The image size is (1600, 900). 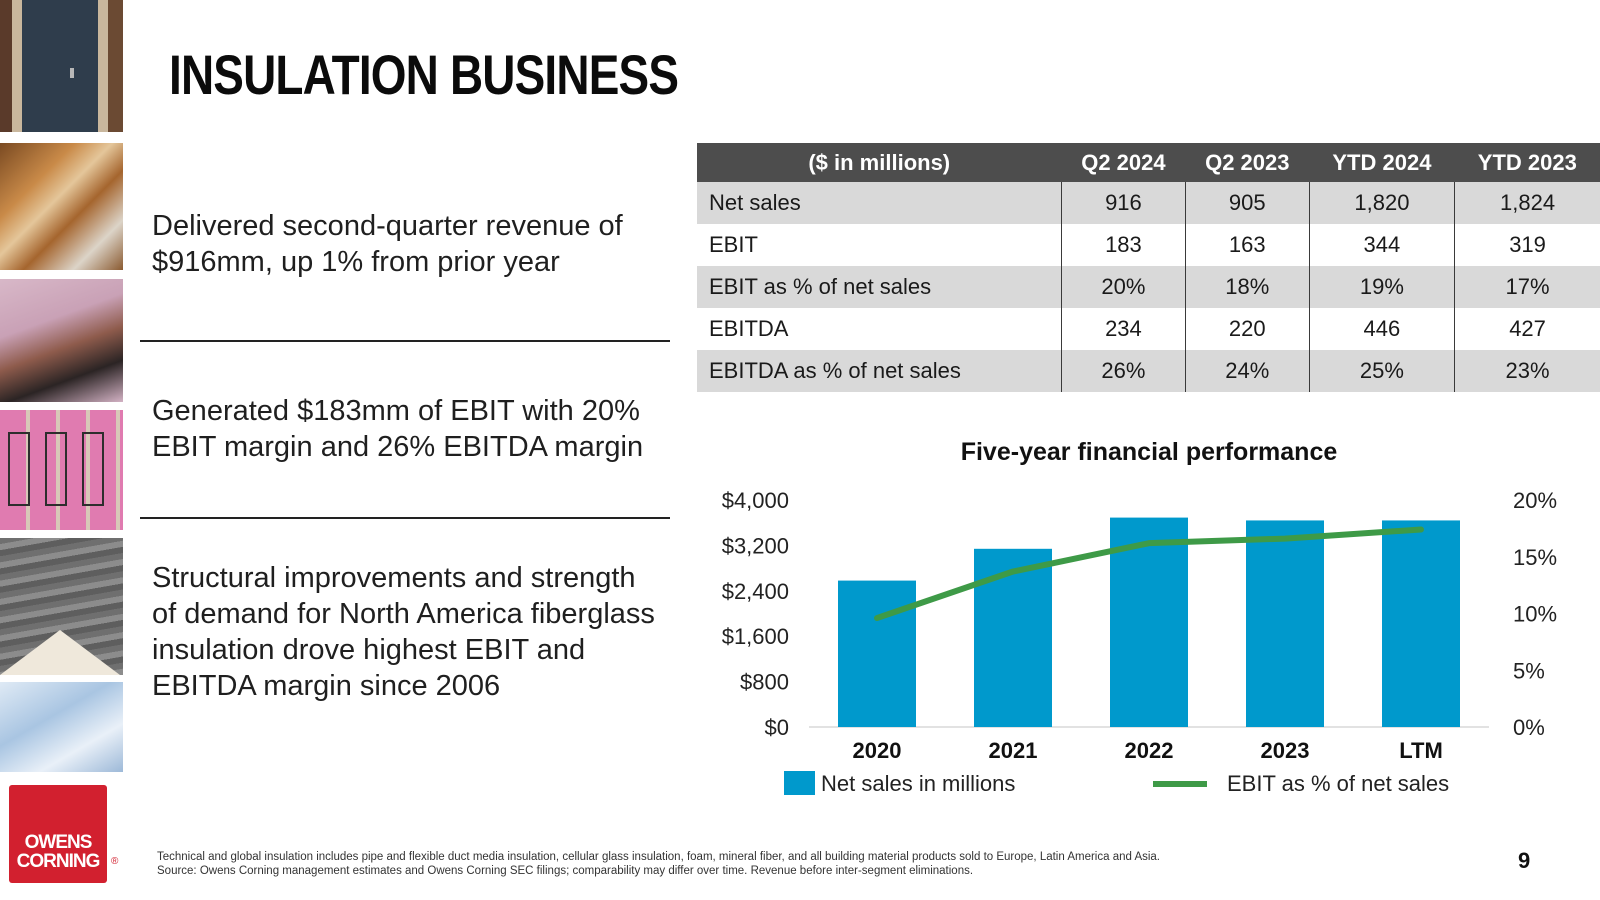 What do you see at coordinates (1123, 162) in the screenshot?
I see `header-q2-2024: Q2 2024` at bounding box center [1123, 162].